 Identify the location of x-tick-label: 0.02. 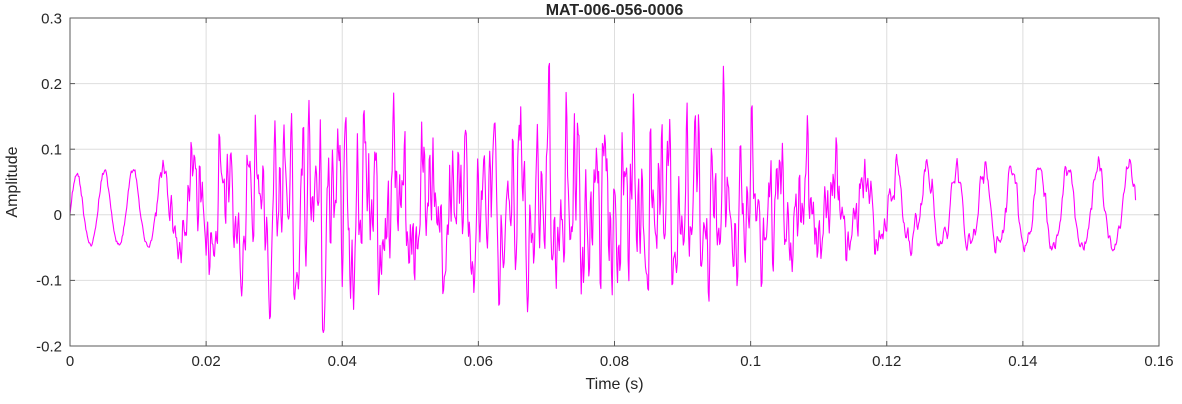
(206, 361).